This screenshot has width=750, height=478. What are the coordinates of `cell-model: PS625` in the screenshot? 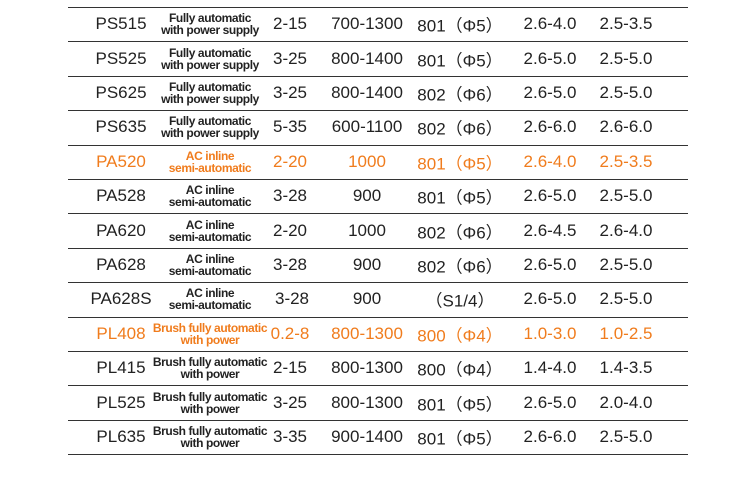 It's located at (121, 92).